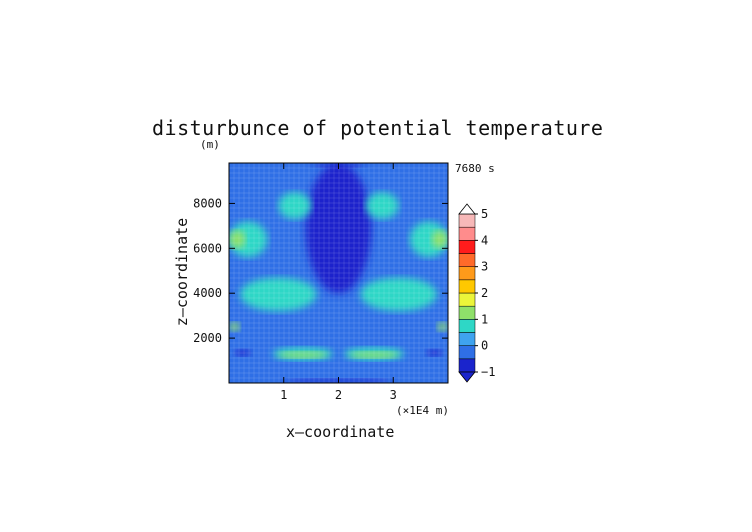 The image size is (752, 532). What do you see at coordinates (484, 319) in the screenshot?
I see `colorbar-tick-label: 1` at bounding box center [484, 319].